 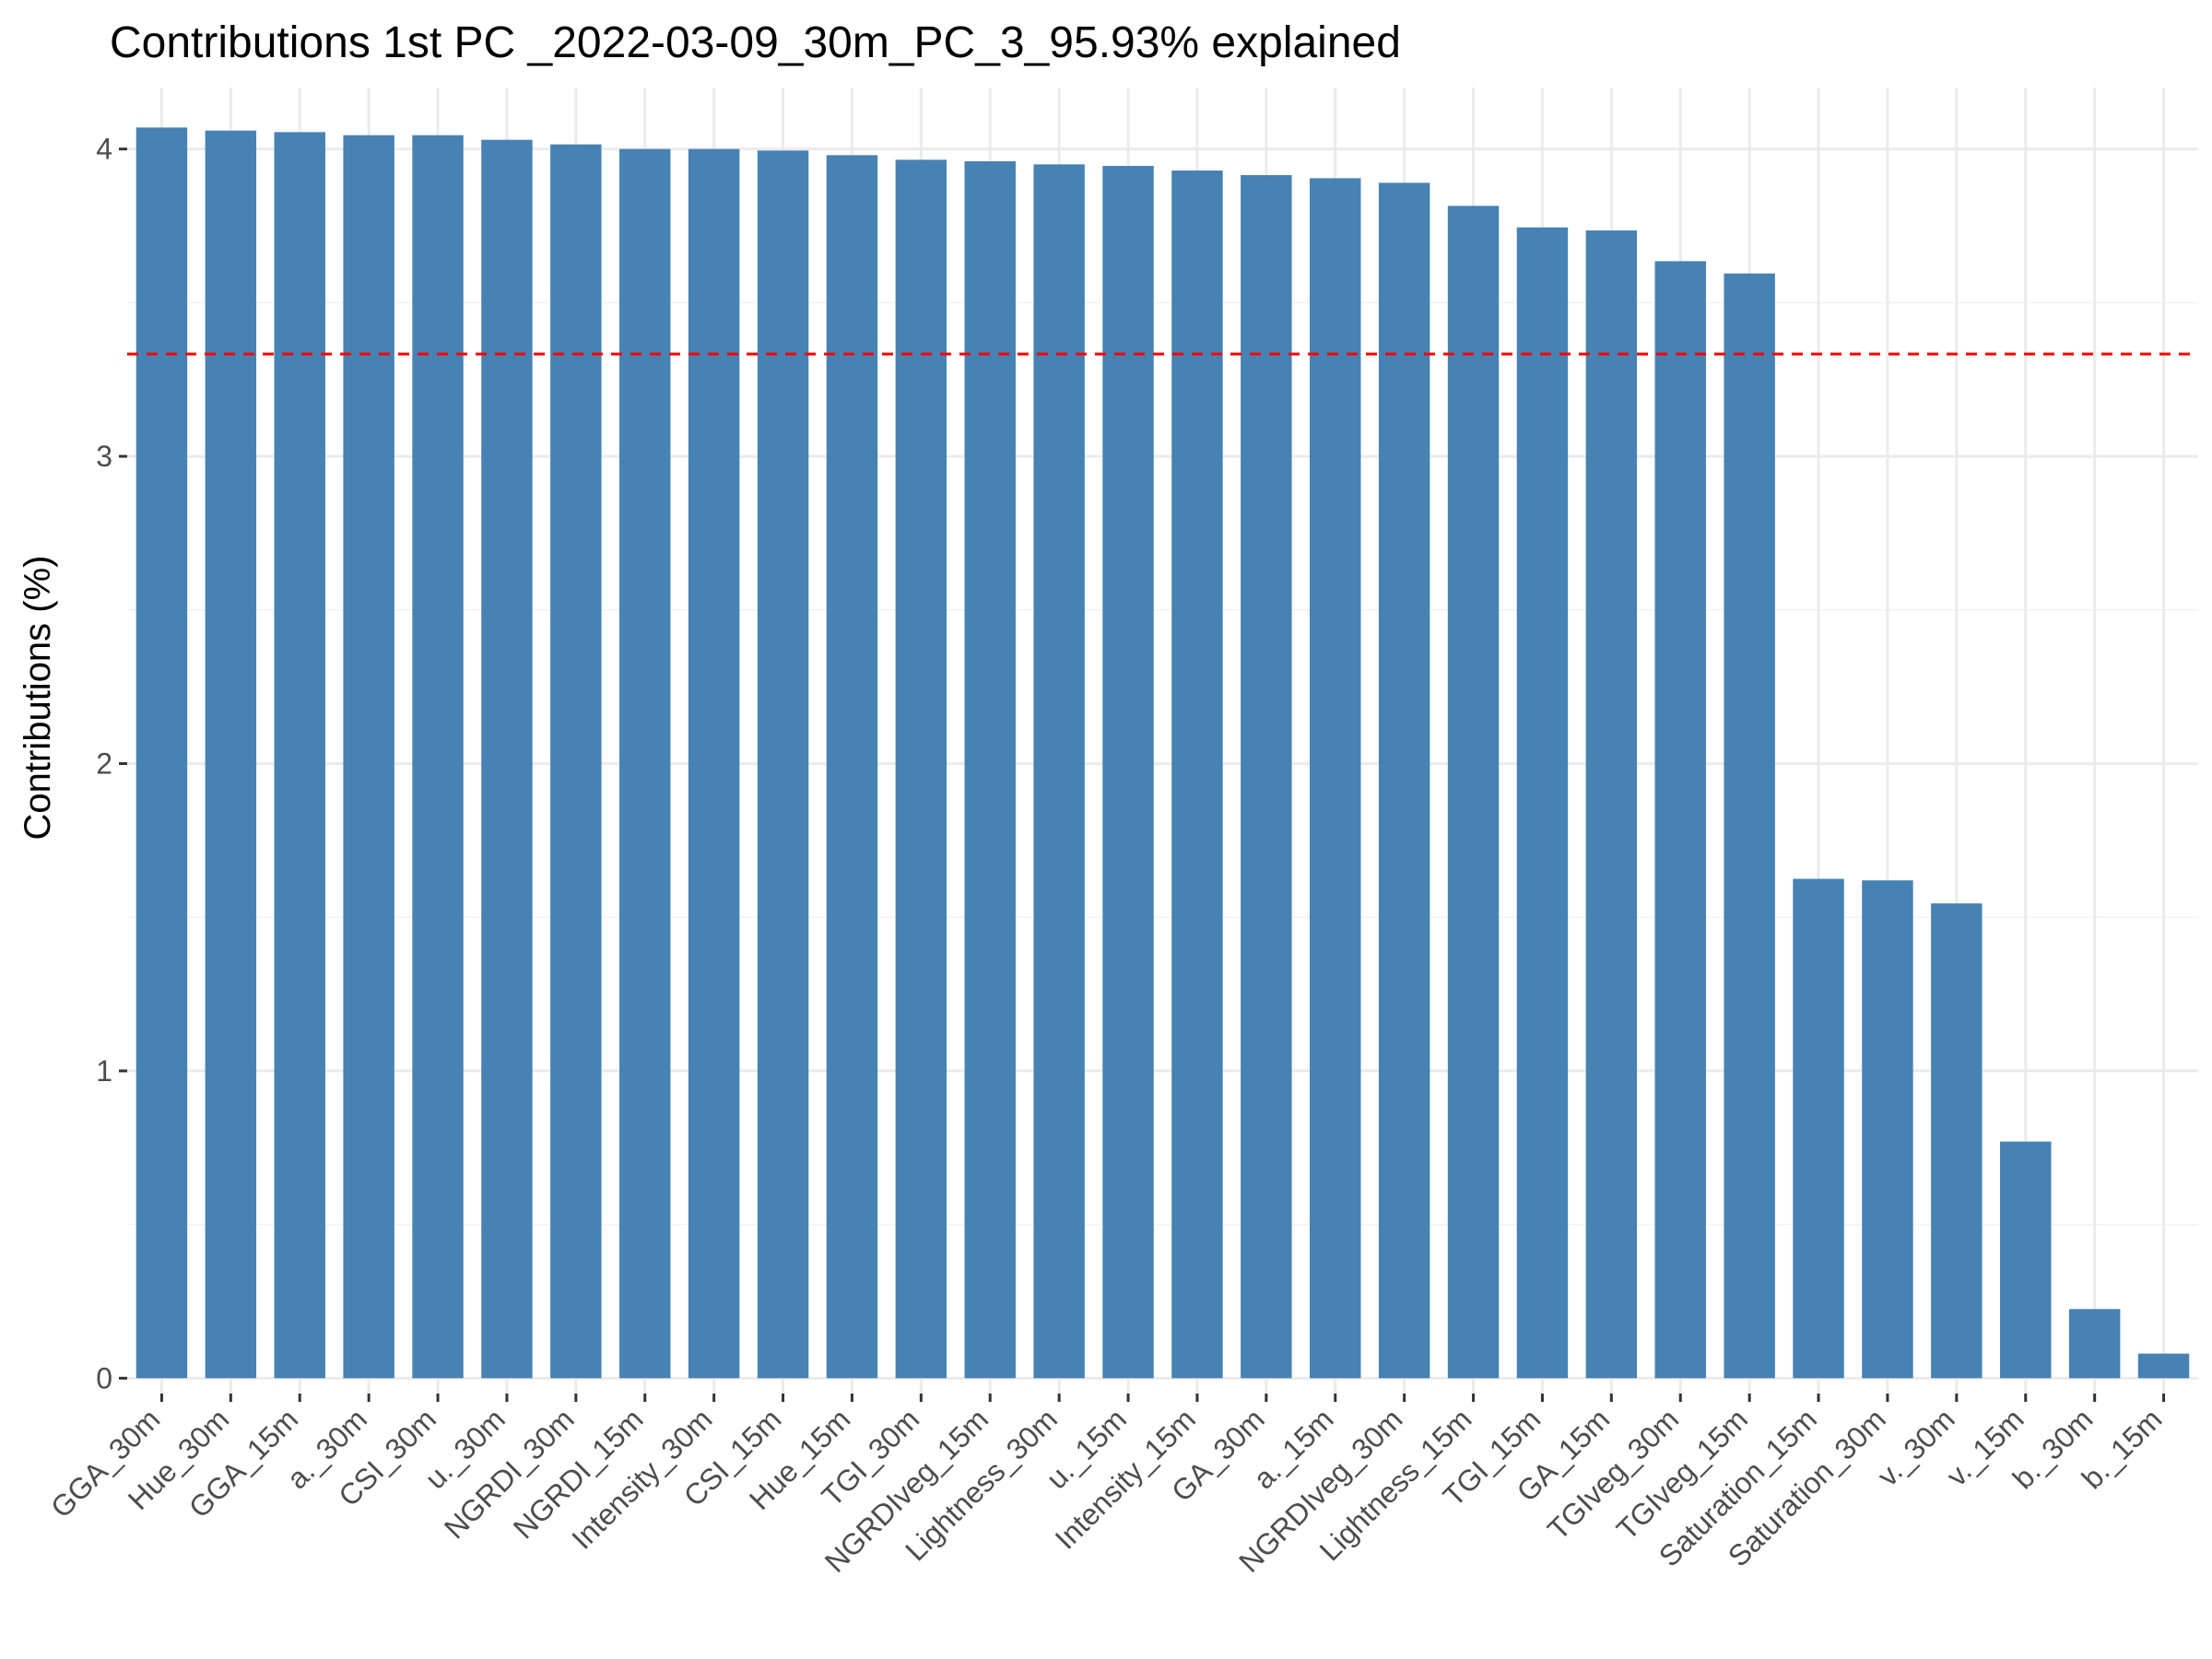 I want to click on bar-TGIveg_30m, so click(x=1680, y=820).